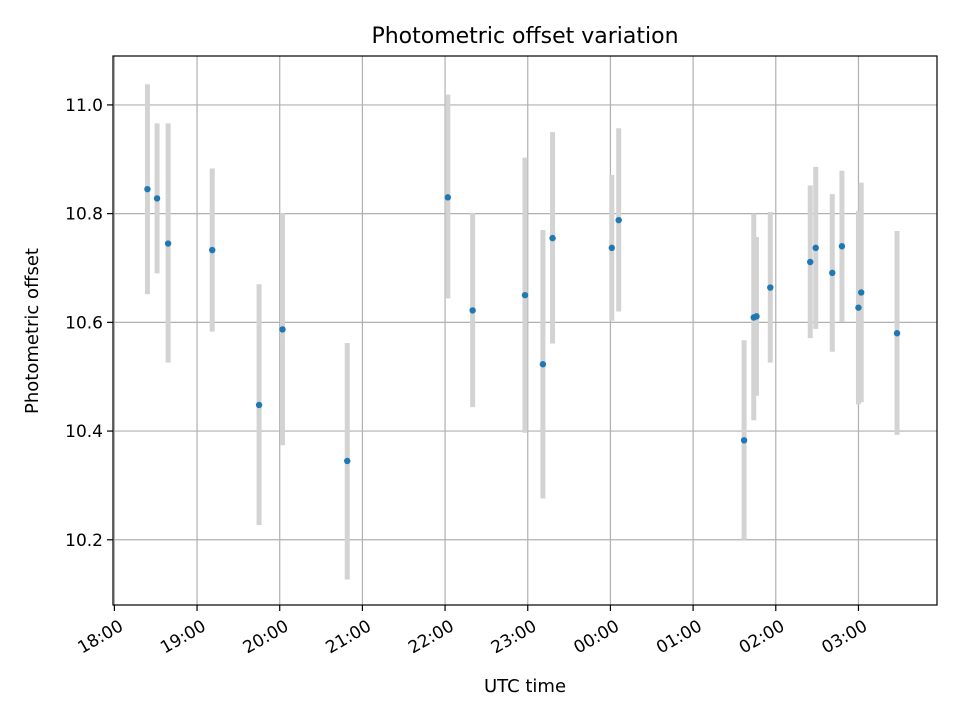 Image resolution: width=960 pixels, height=720 pixels. I want to click on y-tick-label: 10.4, so click(84, 432).